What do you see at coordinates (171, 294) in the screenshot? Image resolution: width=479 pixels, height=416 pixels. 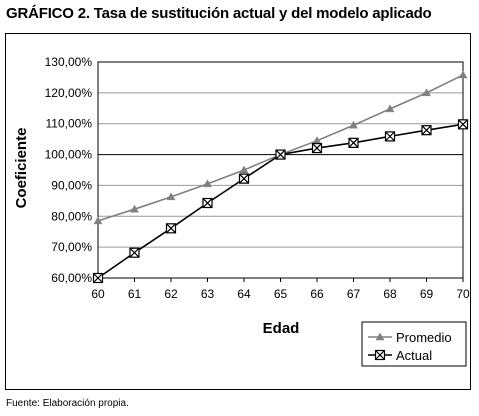 I see `x-tick-label: 62` at bounding box center [171, 294].